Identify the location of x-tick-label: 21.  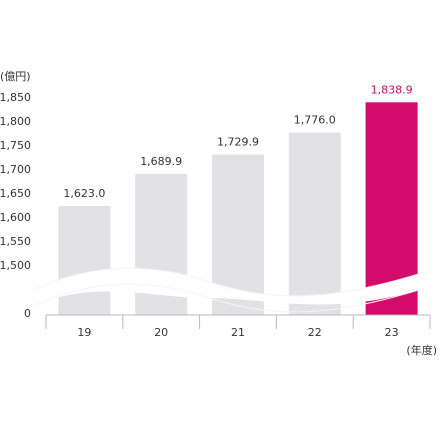
(238, 332).